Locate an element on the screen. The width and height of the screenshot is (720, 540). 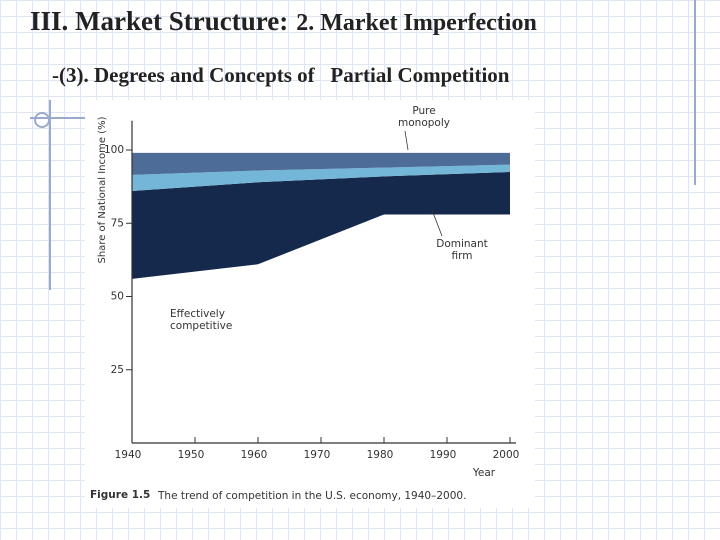
x-tick-label: 1980 is located at coordinates (380, 455).